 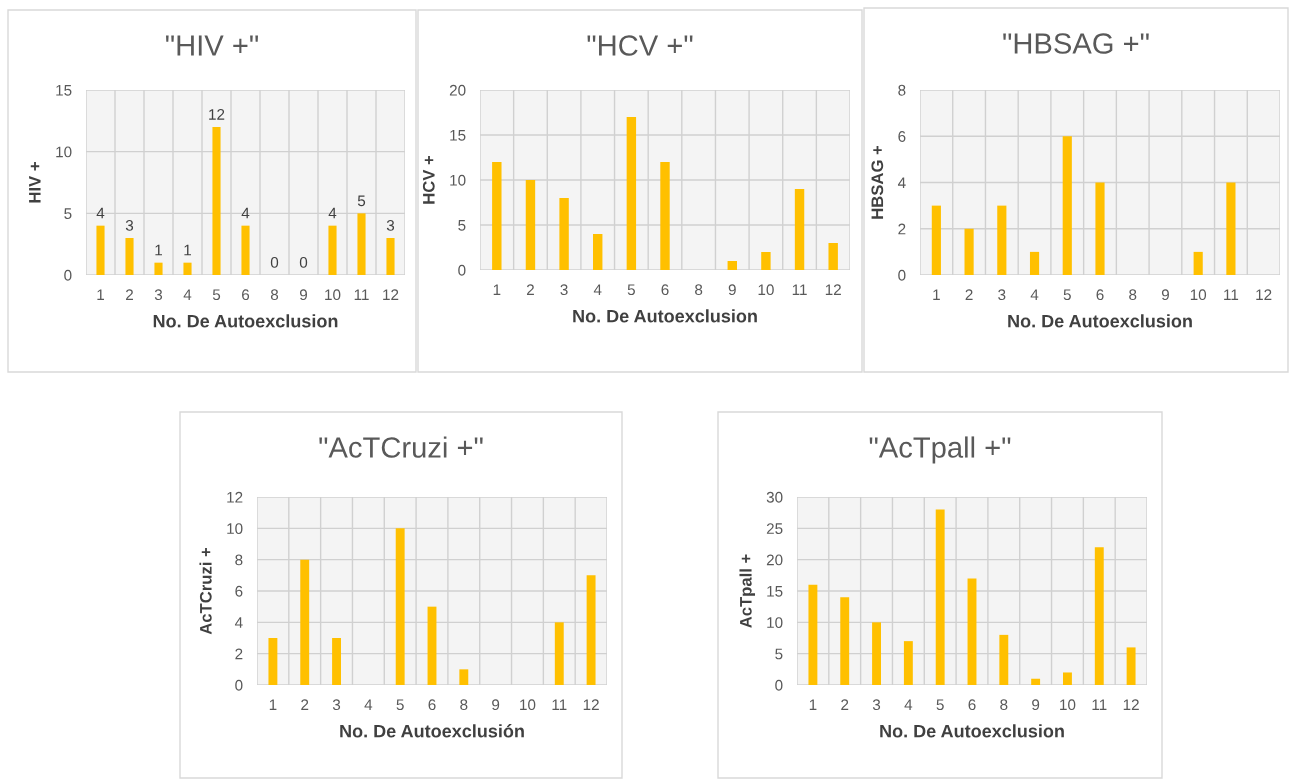 I want to click on data-label: 12, so click(x=217, y=114).